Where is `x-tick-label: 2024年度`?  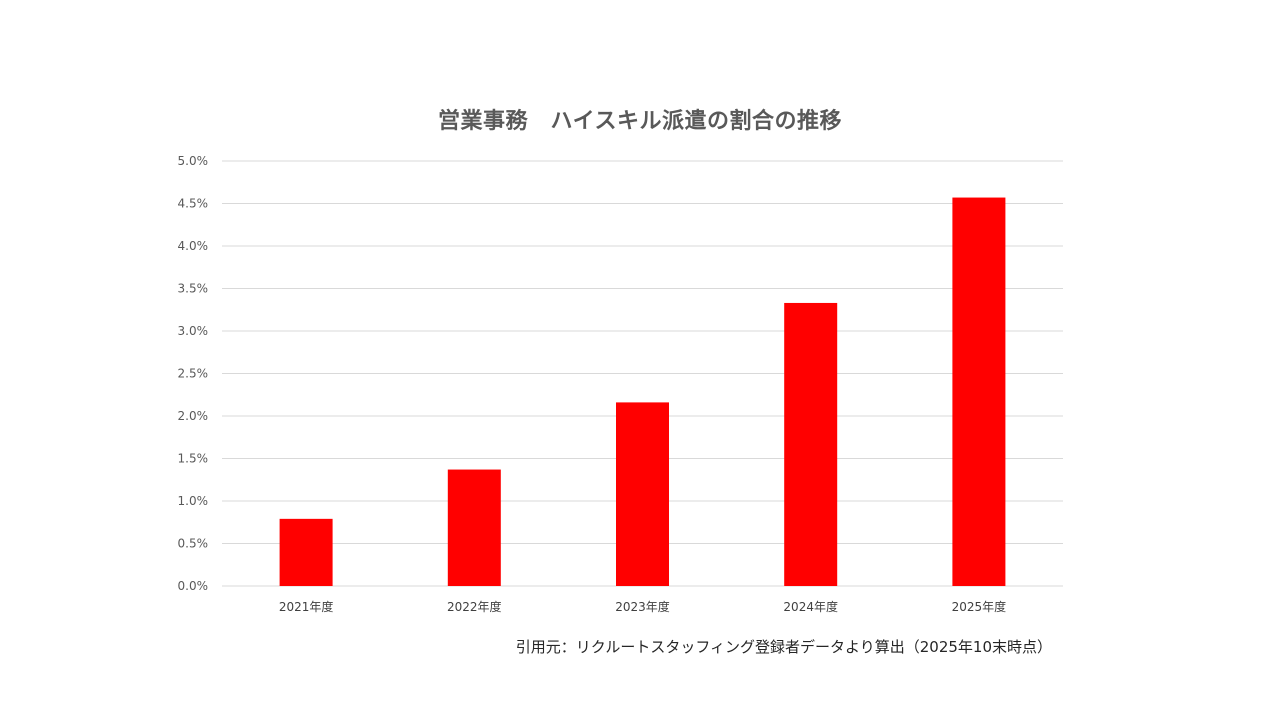
x-tick-label: 2024年度 is located at coordinates (810, 606).